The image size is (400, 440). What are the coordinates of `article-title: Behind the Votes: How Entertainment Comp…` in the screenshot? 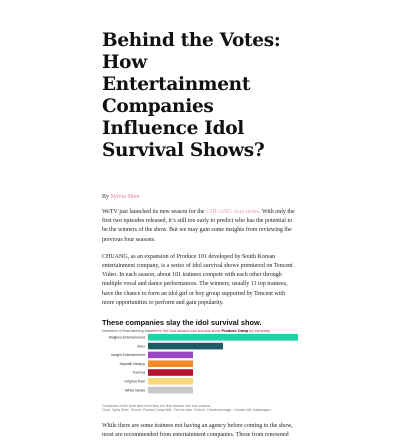 It's located at (191, 95).